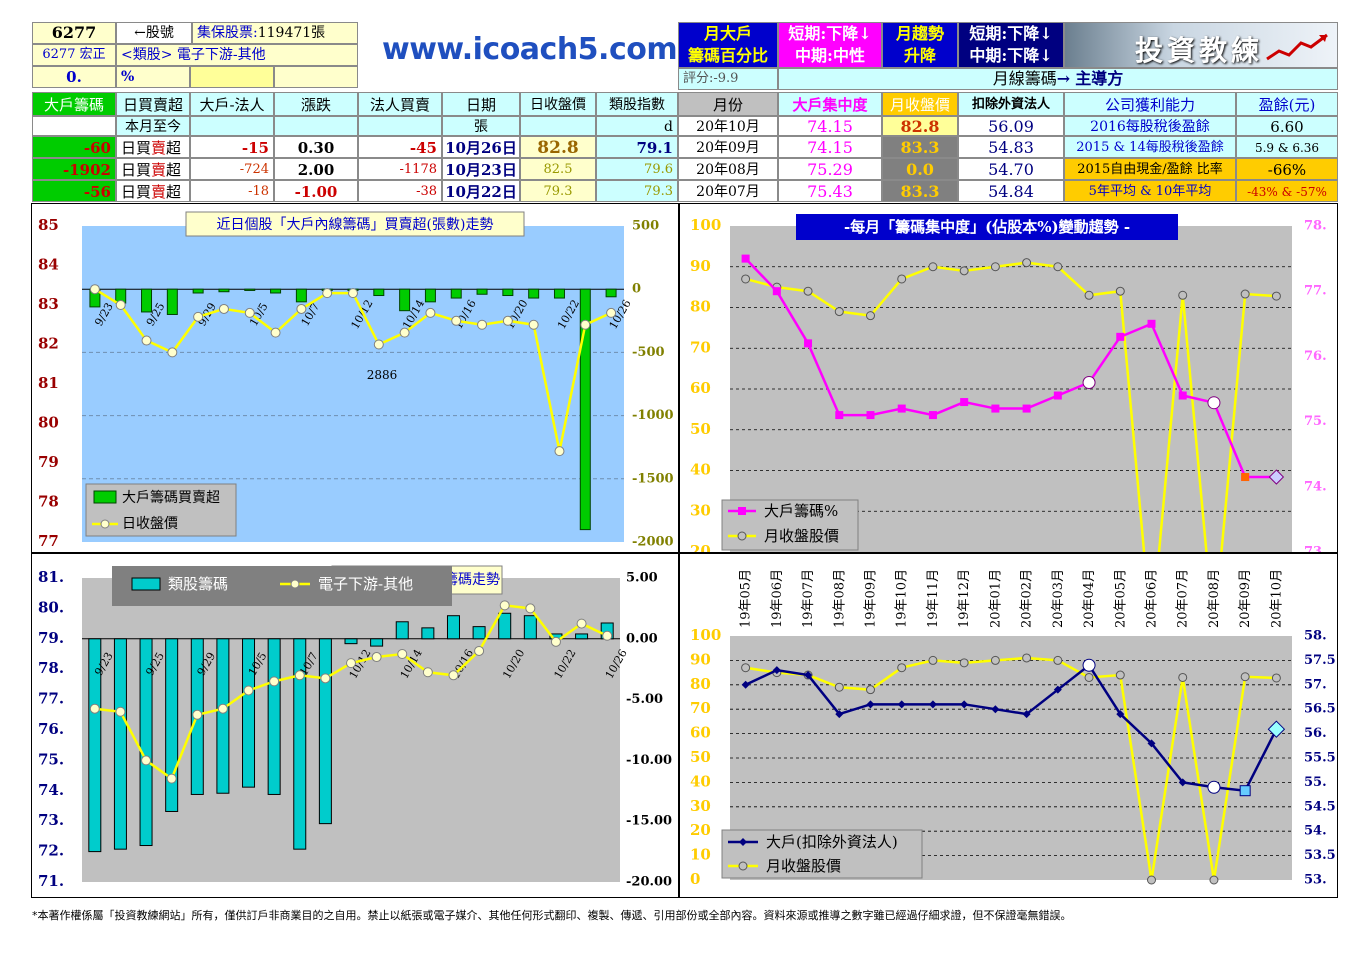  What do you see at coordinates (648, 352) in the screenshot?
I see `y-right-tick-label: -500` at bounding box center [648, 352].